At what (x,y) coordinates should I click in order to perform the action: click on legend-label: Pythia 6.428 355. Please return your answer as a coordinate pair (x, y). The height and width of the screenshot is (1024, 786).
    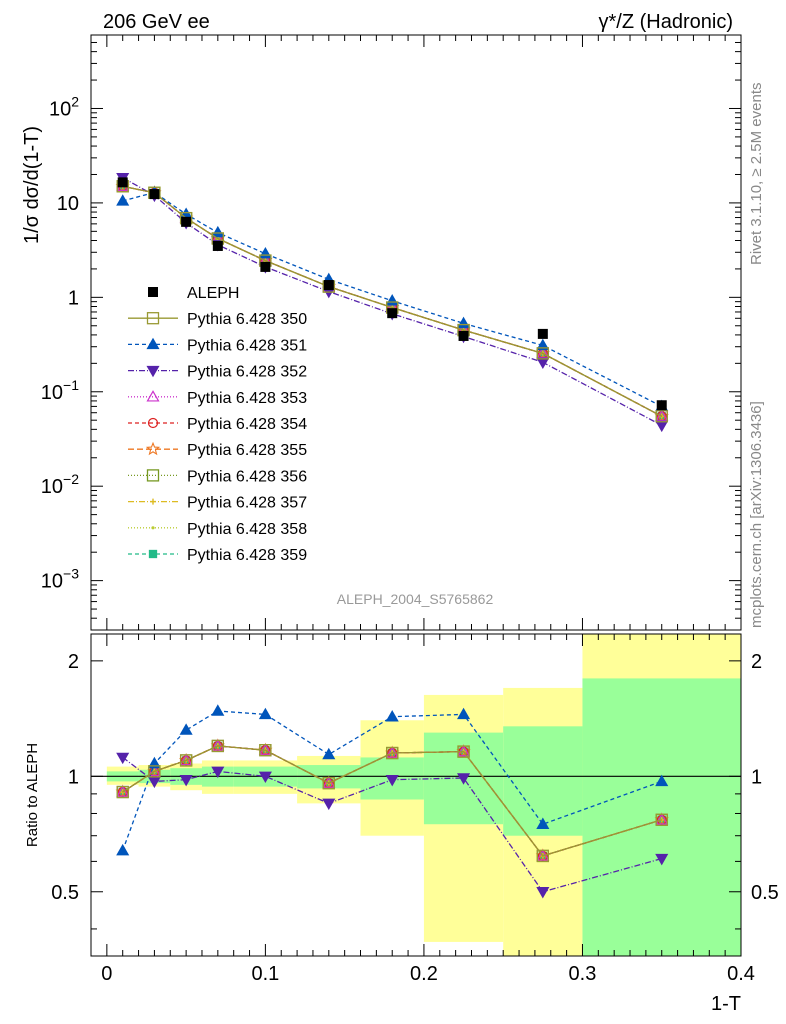
    Looking at the image, I should click on (247, 450).